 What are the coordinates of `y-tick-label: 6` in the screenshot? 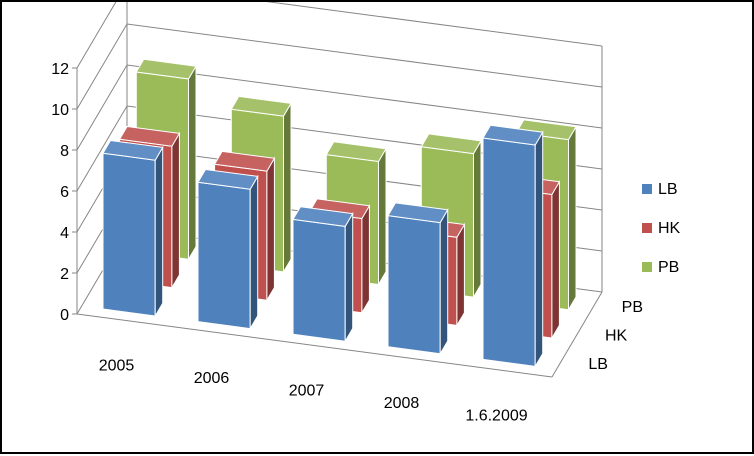 It's located at (64, 192).